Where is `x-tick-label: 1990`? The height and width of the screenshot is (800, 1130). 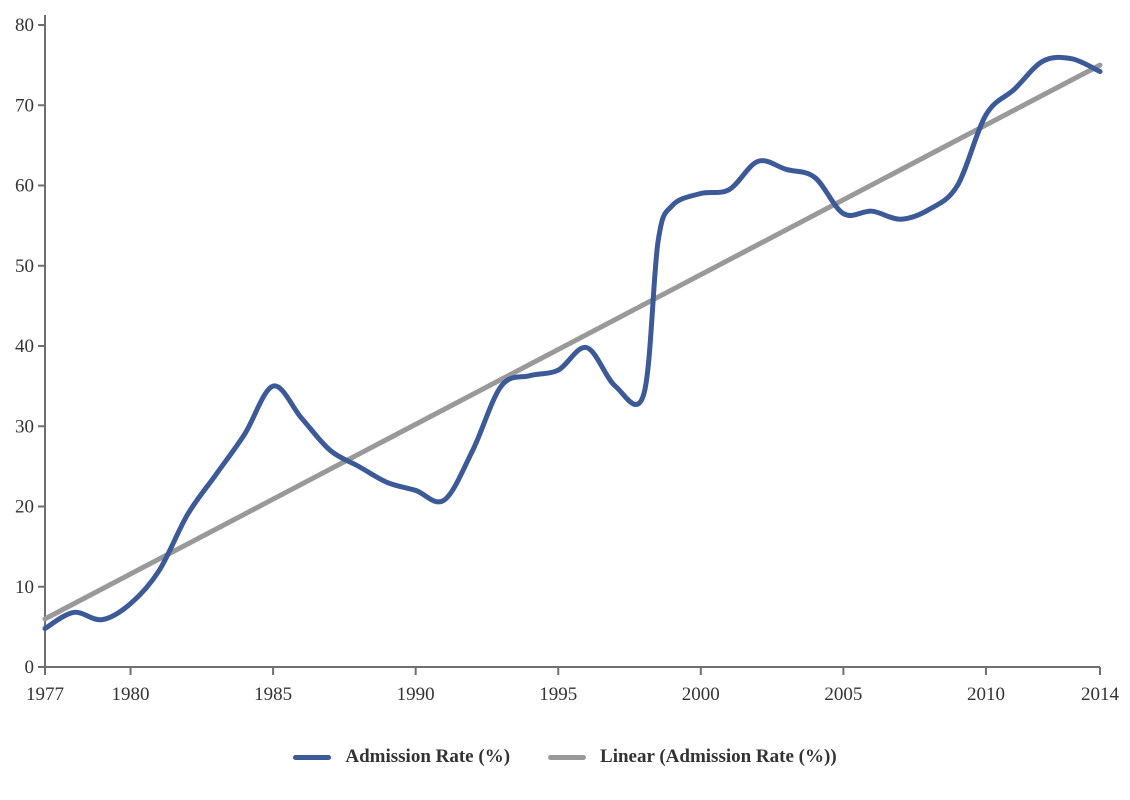 x-tick-label: 1990 is located at coordinates (416, 694).